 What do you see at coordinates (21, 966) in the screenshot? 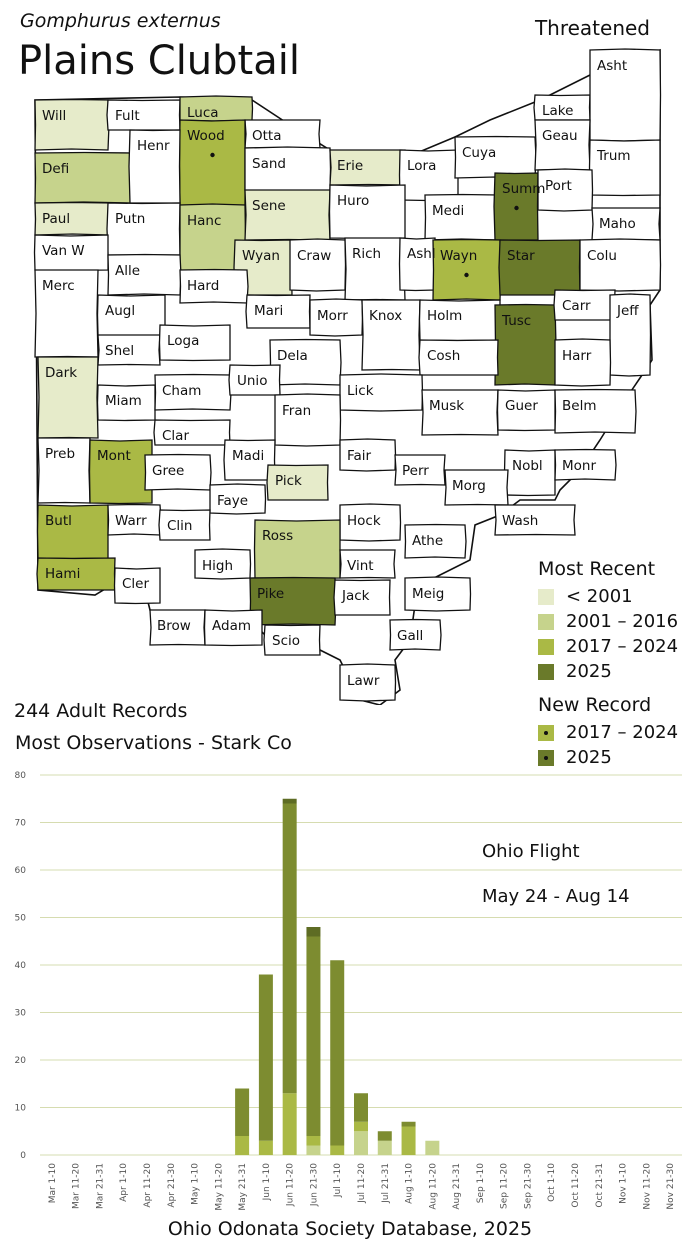
I see `y-tick-40: 40` at bounding box center [21, 966].